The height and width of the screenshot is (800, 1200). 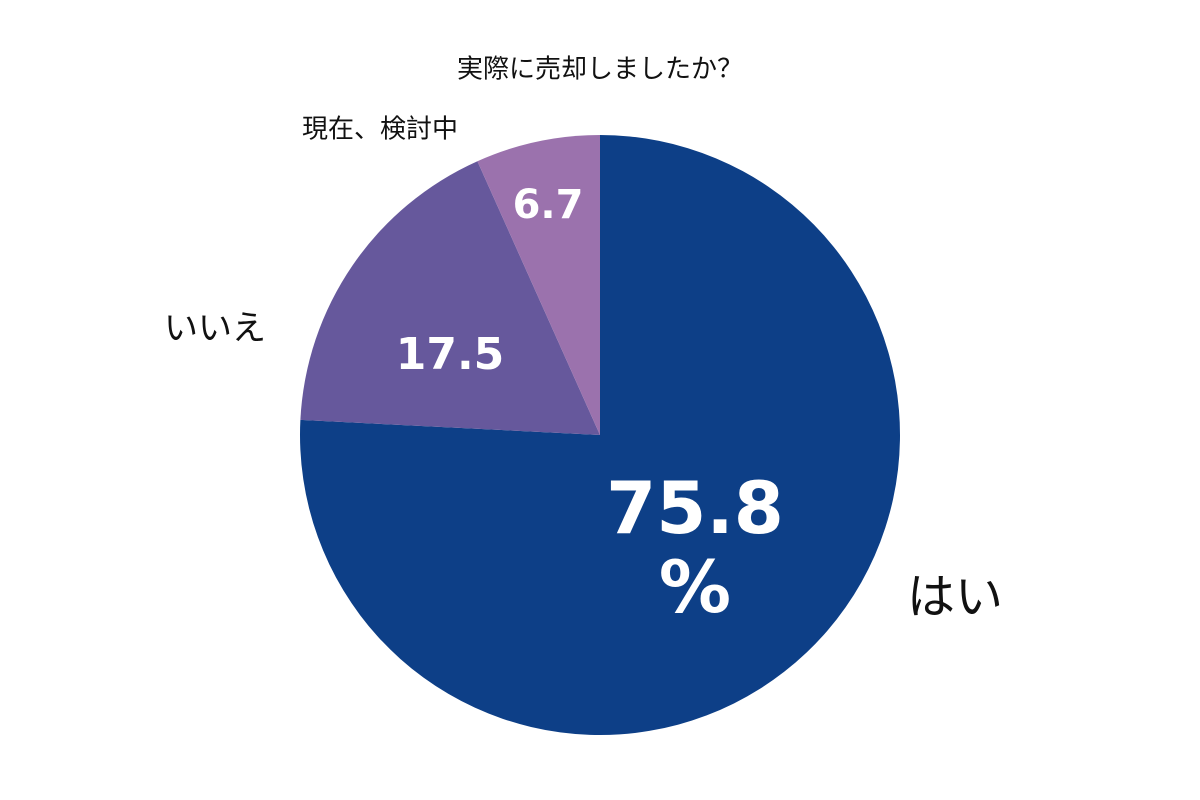 What do you see at coordinates (955, 597) in the screenshot?
I see `category-label: はい` at bounding box center [955, 597].